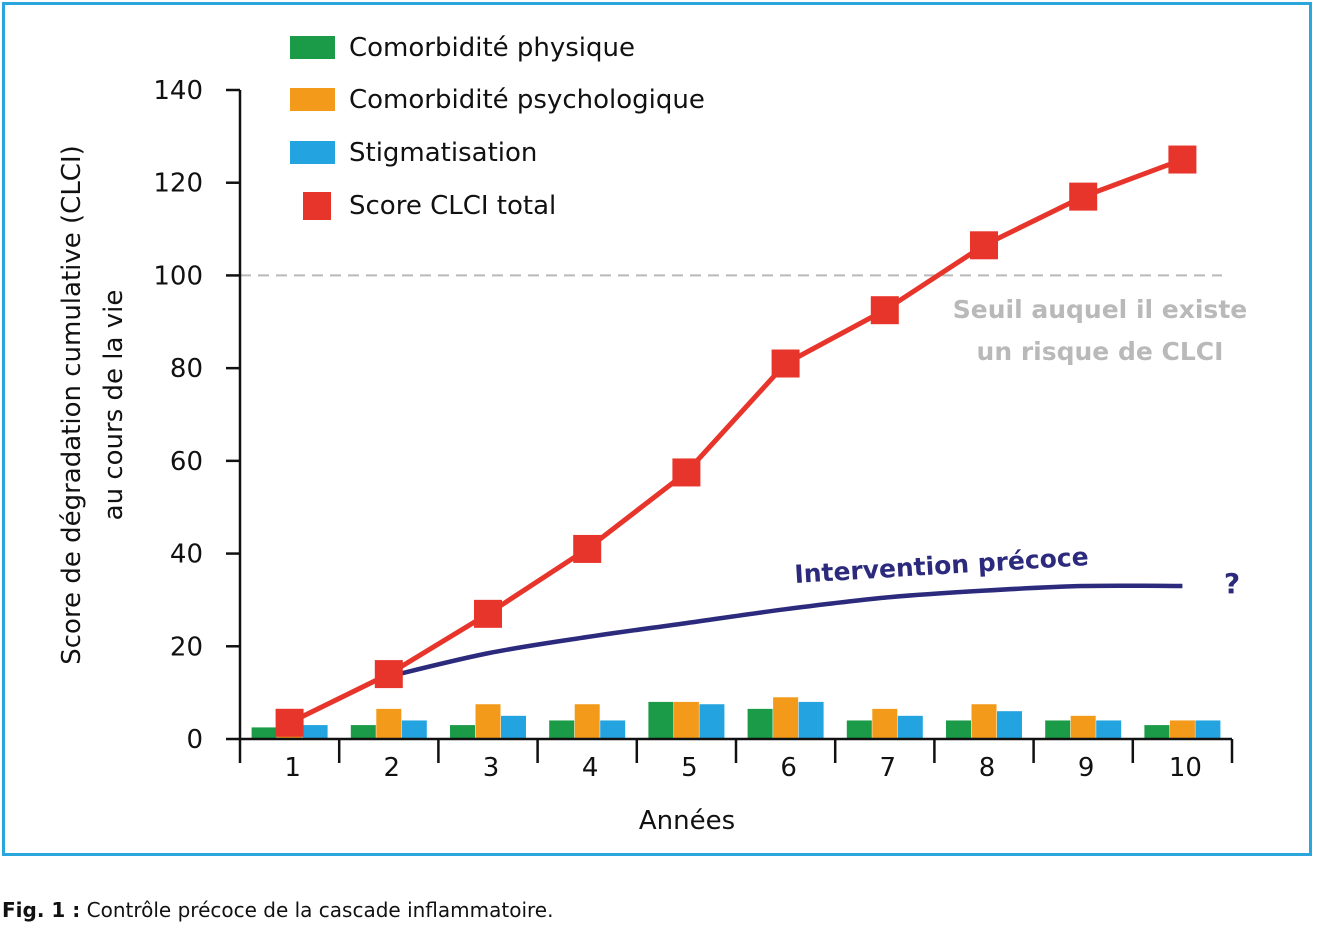 The image size is (1320, 930). What do you see at coordinates (1086, 768) in the screenshot?
I see `x-tick-label-9: 9` at bounding box center [1086, 768].